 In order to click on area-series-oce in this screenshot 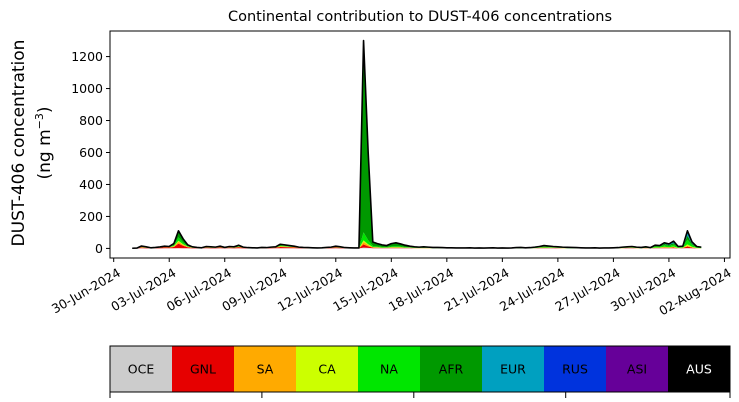, I will do `click(417, 248)`.